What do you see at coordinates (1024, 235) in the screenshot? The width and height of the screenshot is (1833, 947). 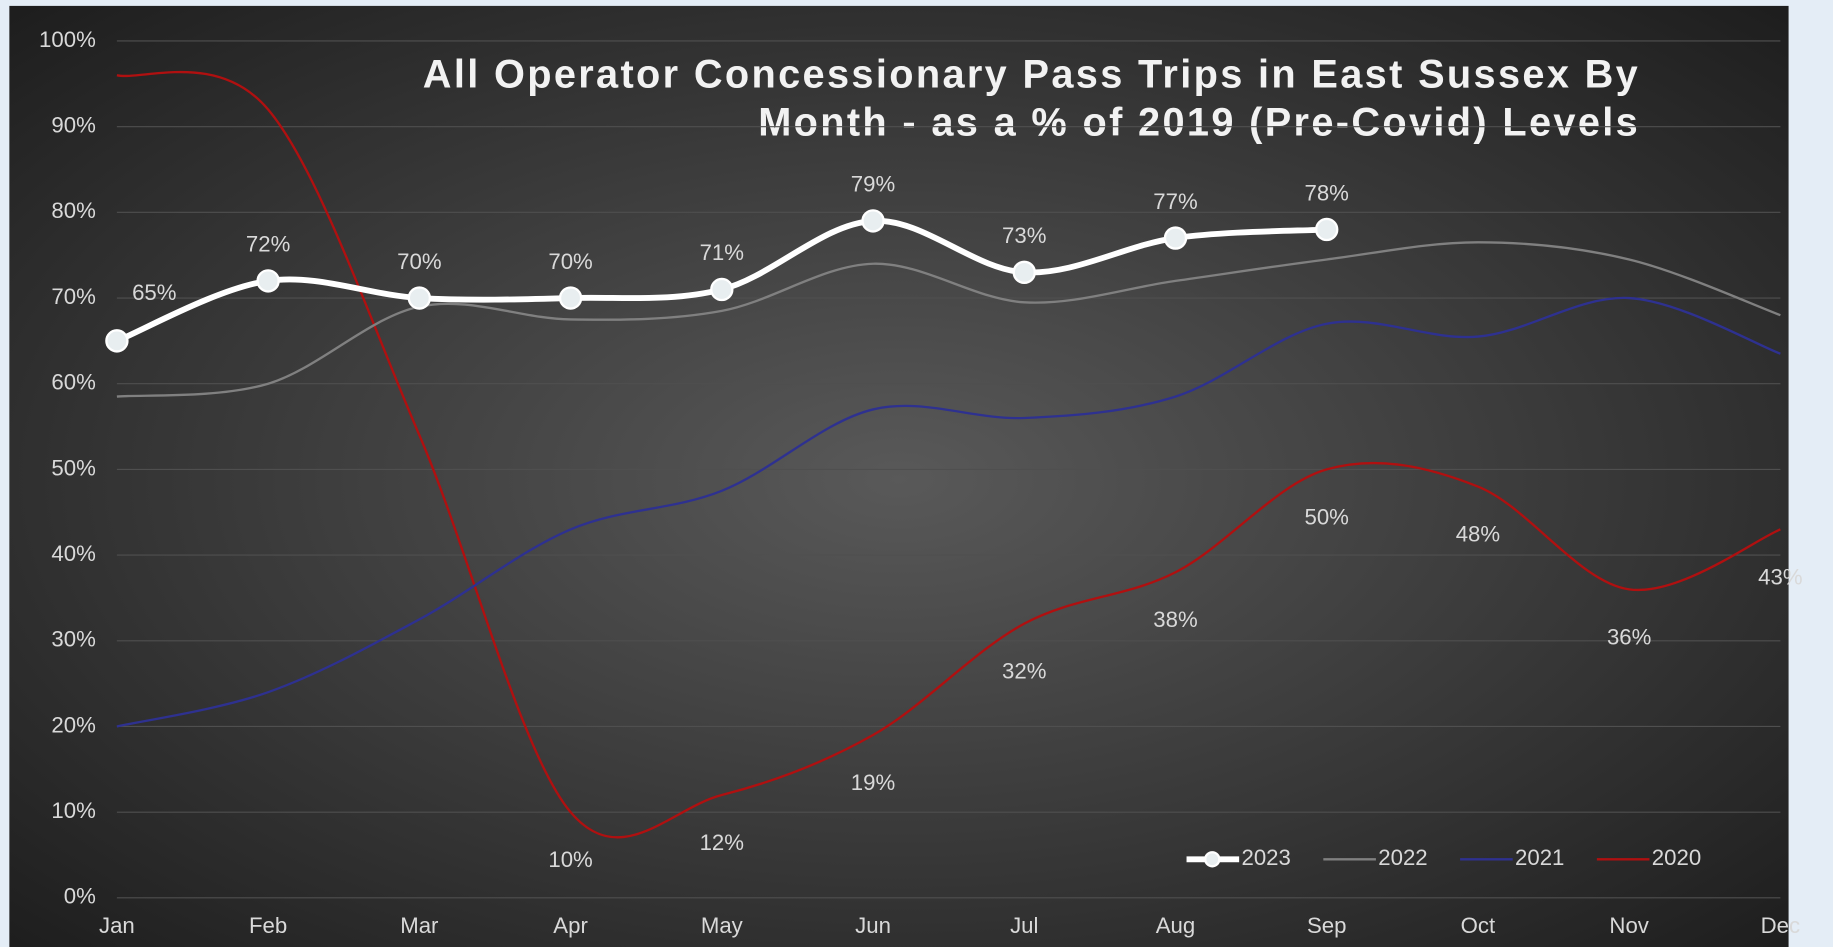 I see `data-label: 73%` at bounding box center [1024, 235].